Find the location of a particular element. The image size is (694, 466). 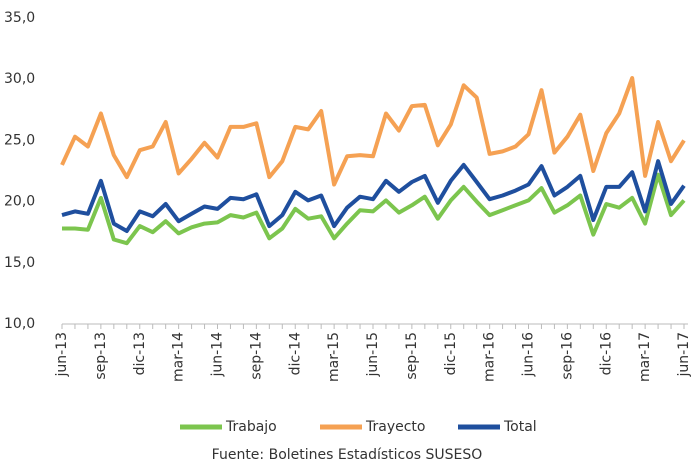

x-tick-label: sep-15 is located at coordinates (412, 356).